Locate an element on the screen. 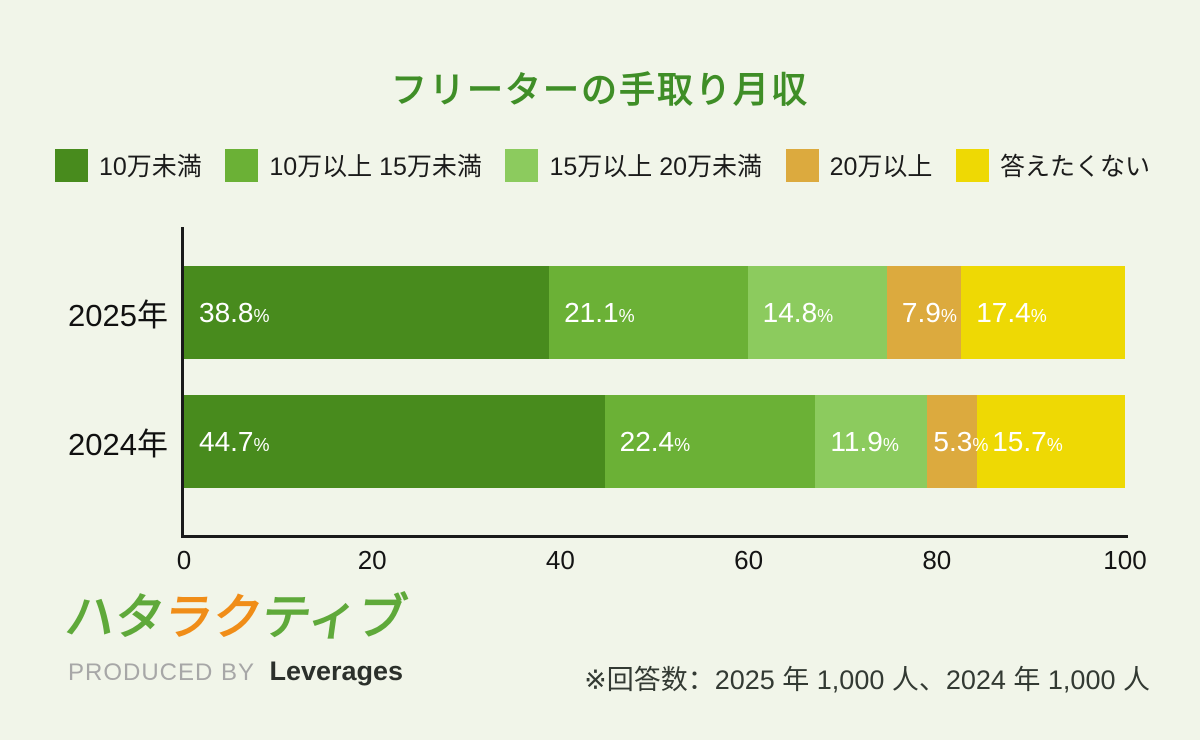 Image resolution: width=1200 pixels, height=740 pixels. legend-item: 10万以上 15万未満 is located at coordinates (353, 165).